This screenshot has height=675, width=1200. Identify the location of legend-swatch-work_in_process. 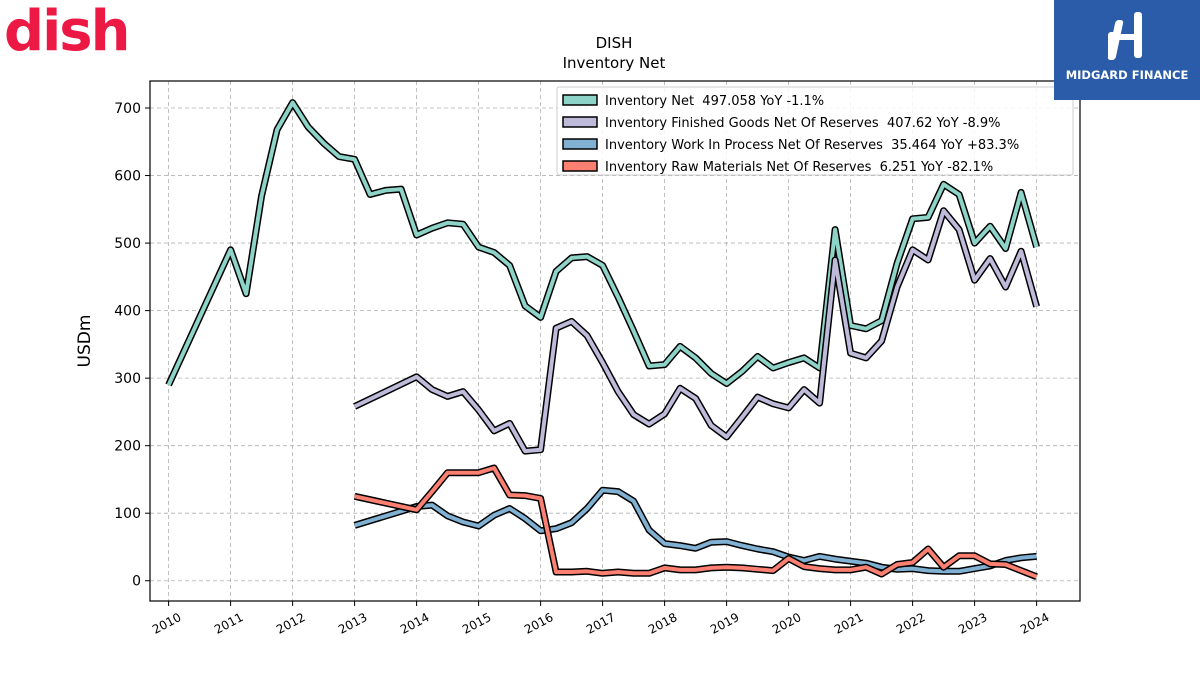
(580, 144).